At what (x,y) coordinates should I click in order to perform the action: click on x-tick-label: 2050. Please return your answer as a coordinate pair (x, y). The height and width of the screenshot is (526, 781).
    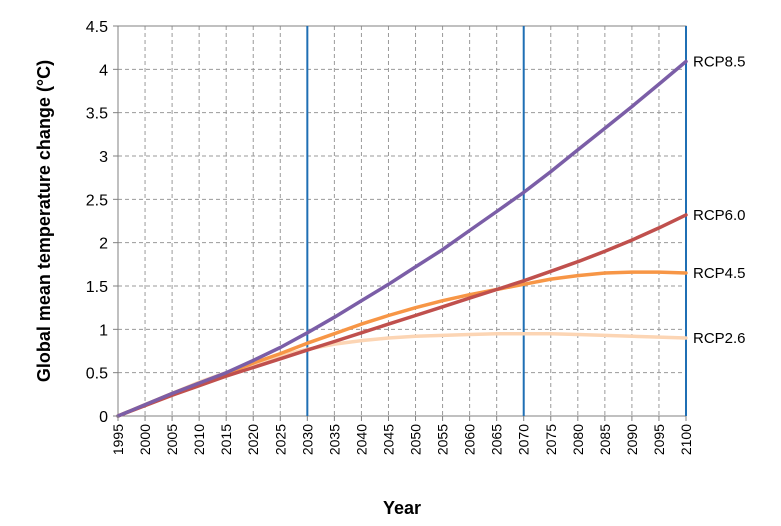
    Looking at the image, I should click on (416, 439).